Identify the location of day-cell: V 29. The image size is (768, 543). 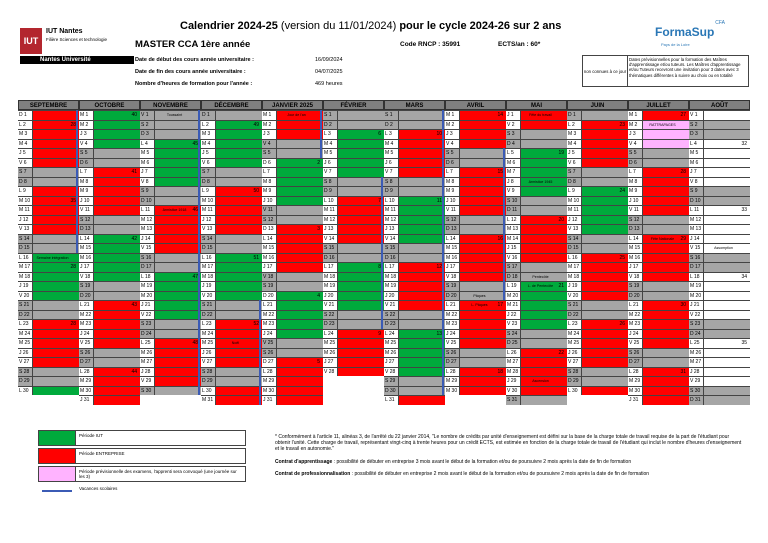
(170, 381).